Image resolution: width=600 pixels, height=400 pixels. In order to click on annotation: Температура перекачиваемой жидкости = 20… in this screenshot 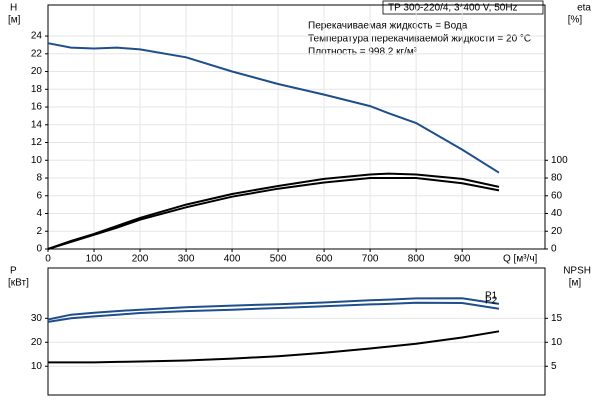, I will do `click(419, 39)`.